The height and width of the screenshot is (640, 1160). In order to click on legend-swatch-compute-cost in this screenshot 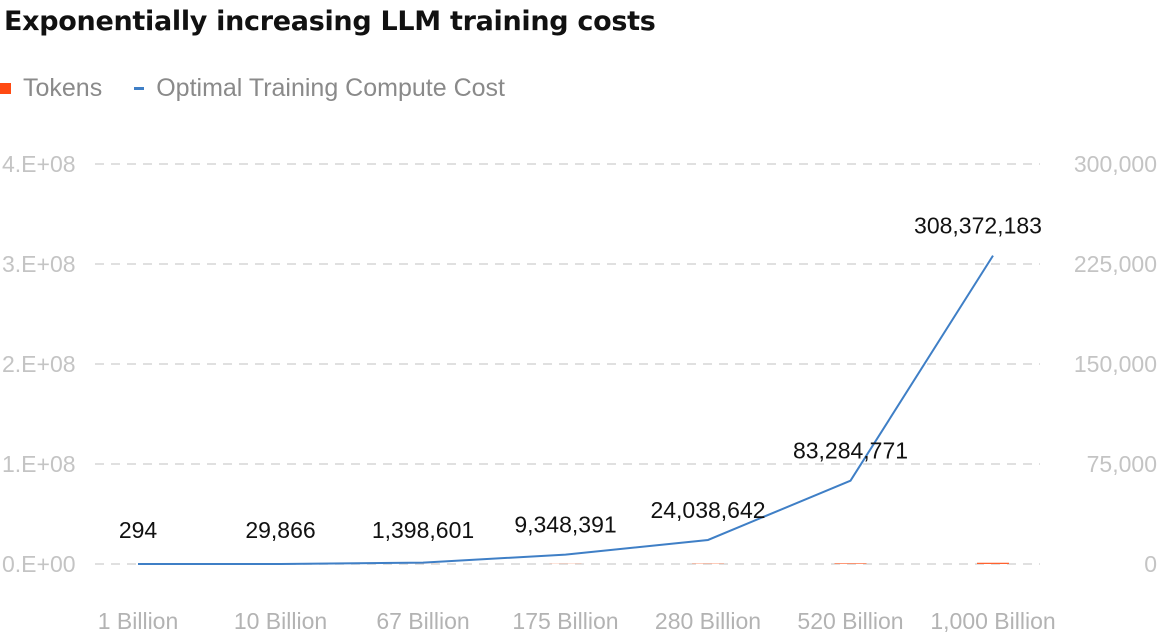, I will do `click(139, 88)`.